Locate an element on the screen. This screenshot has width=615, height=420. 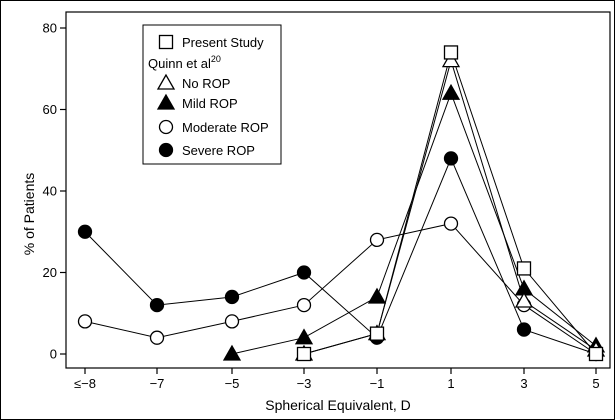
x-tick-label: −5 is located at coordinates (232, 383).